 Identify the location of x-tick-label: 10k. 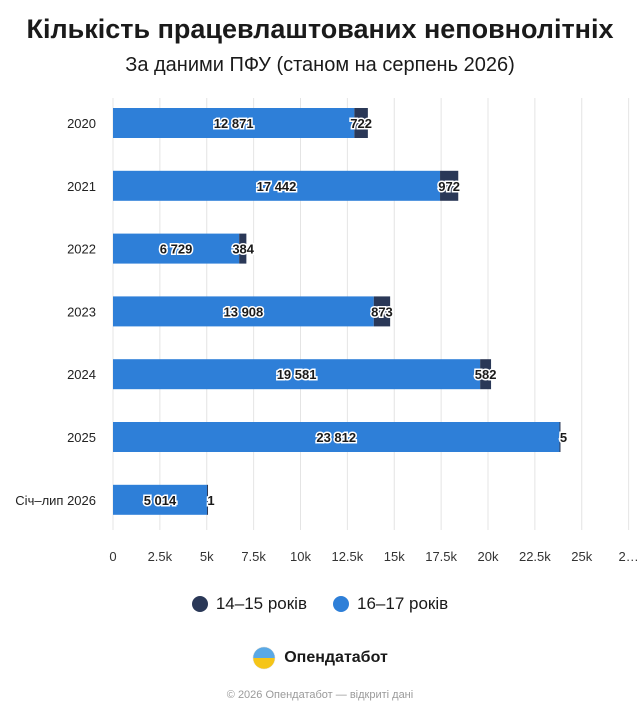
(300, 556).